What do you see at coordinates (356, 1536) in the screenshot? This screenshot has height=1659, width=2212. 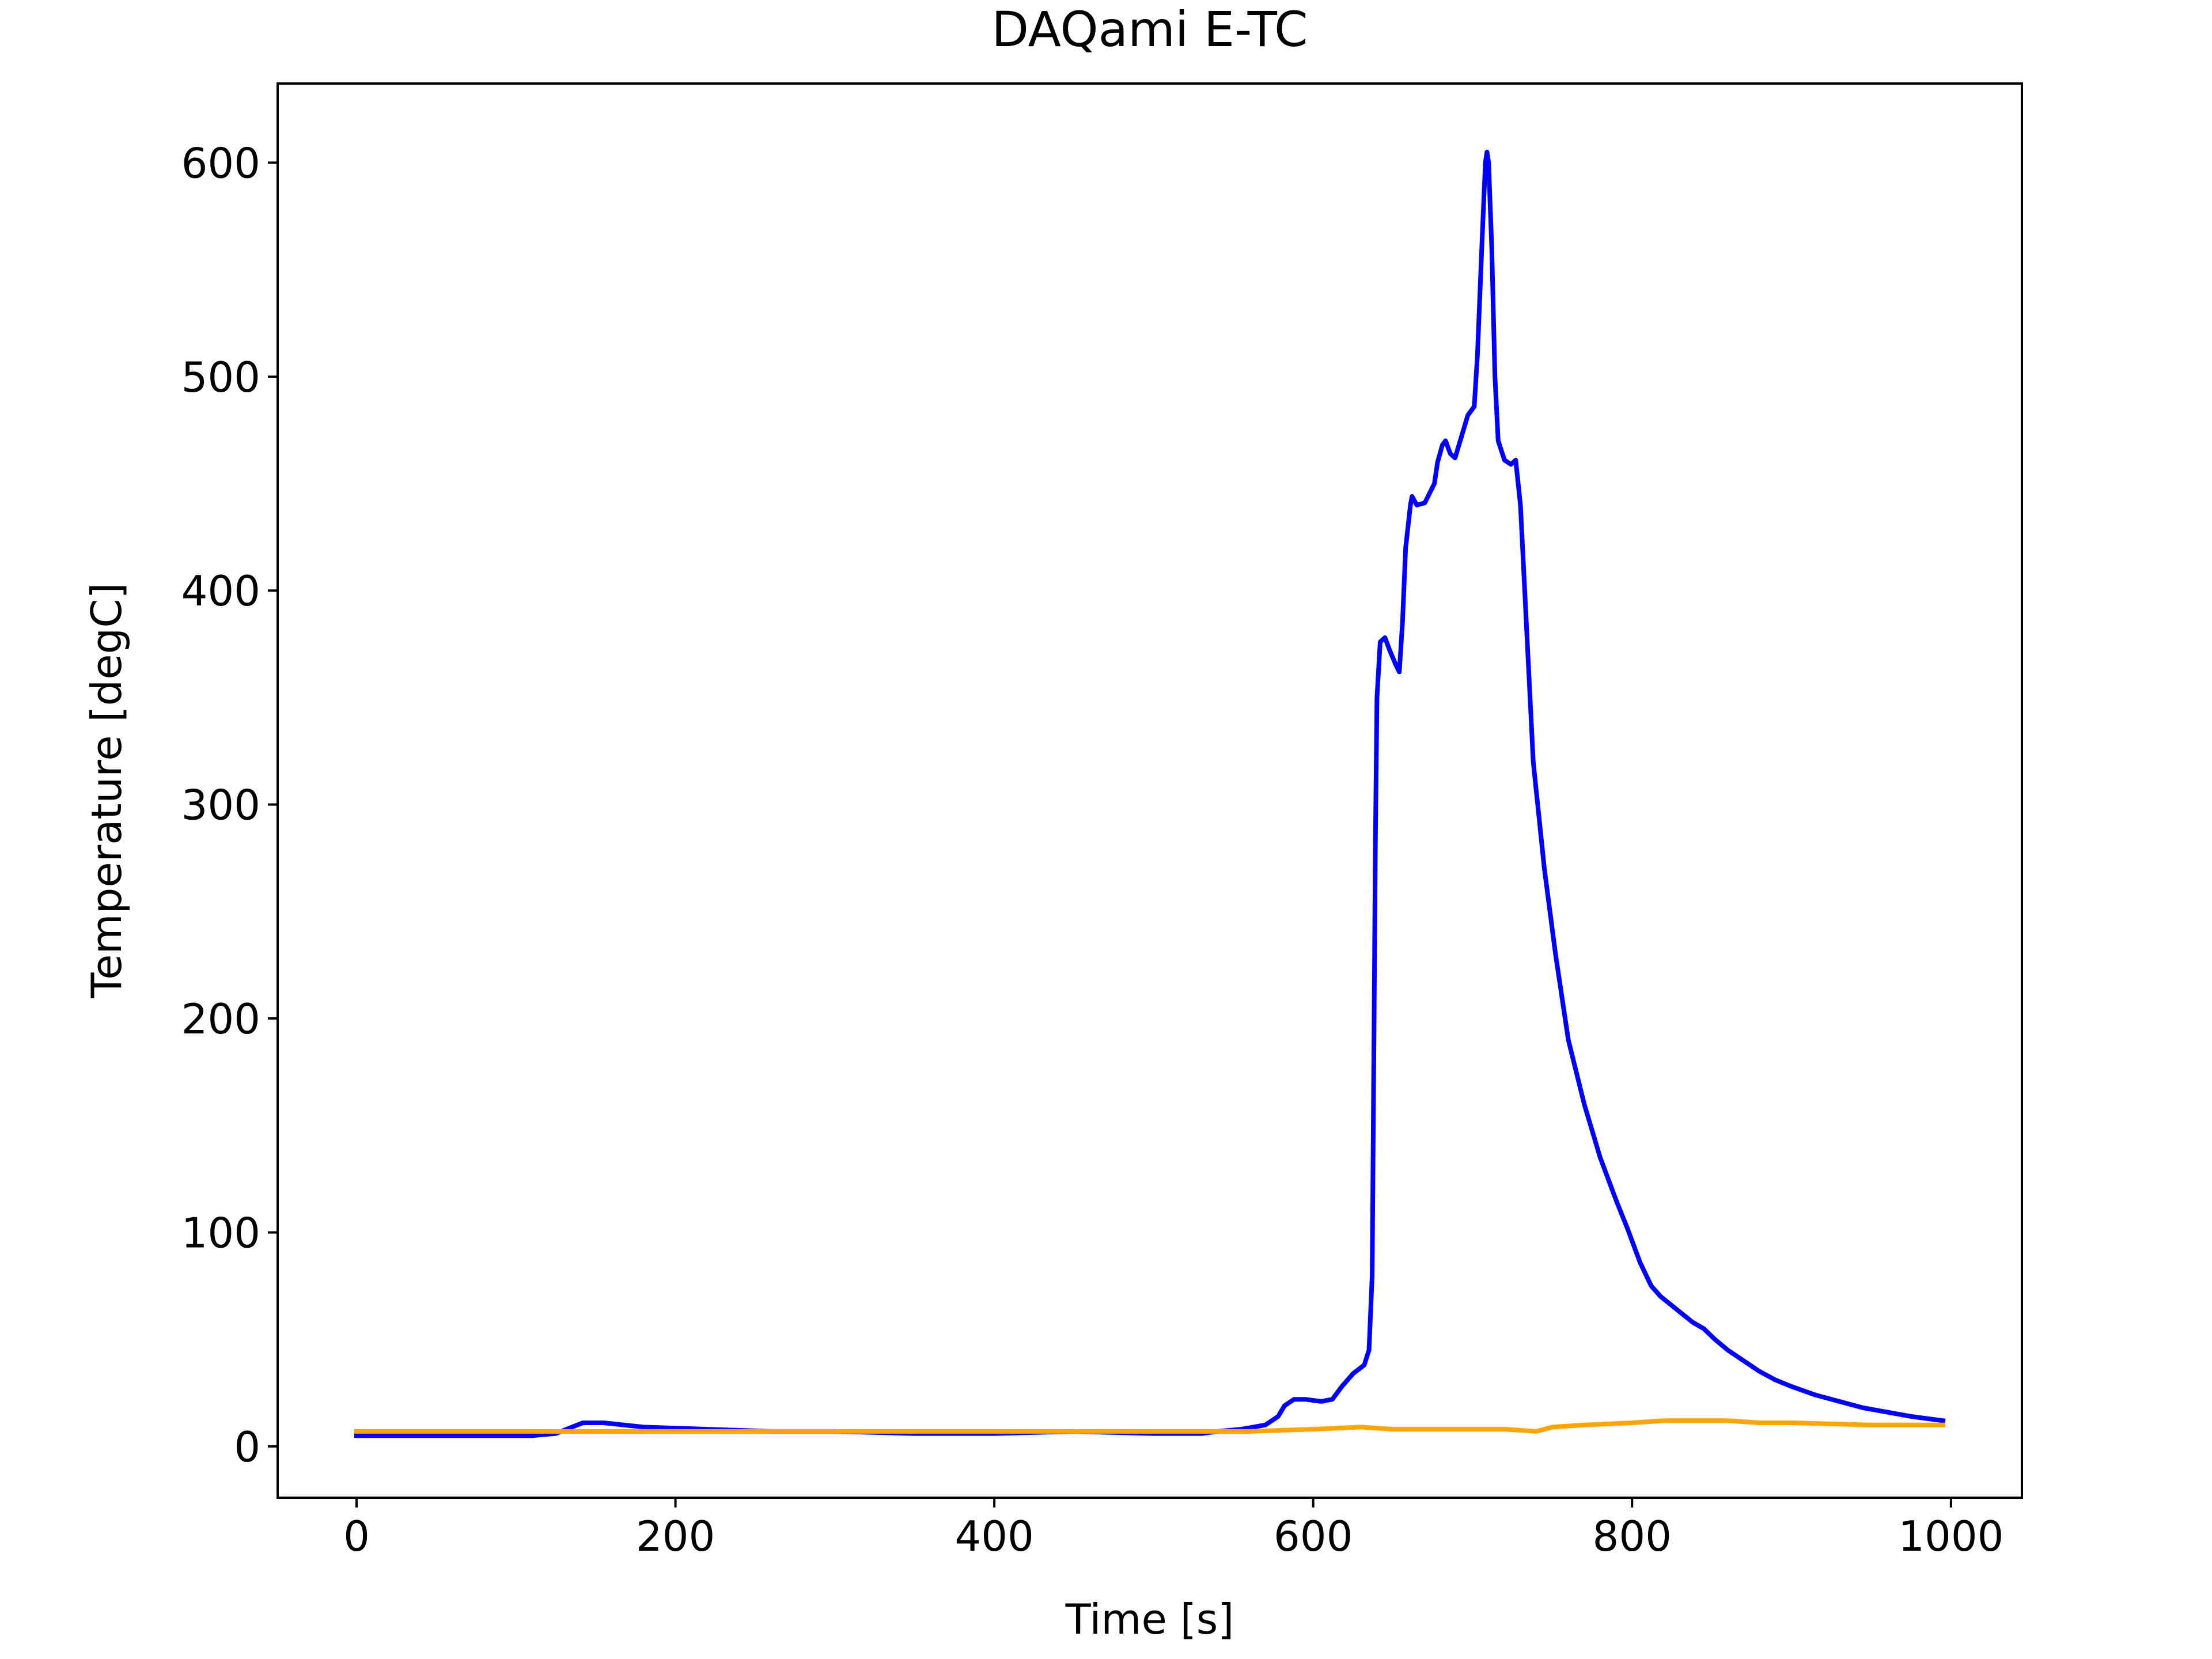 I see `x-tick-label: 0` at bounding box center [356, 1536].